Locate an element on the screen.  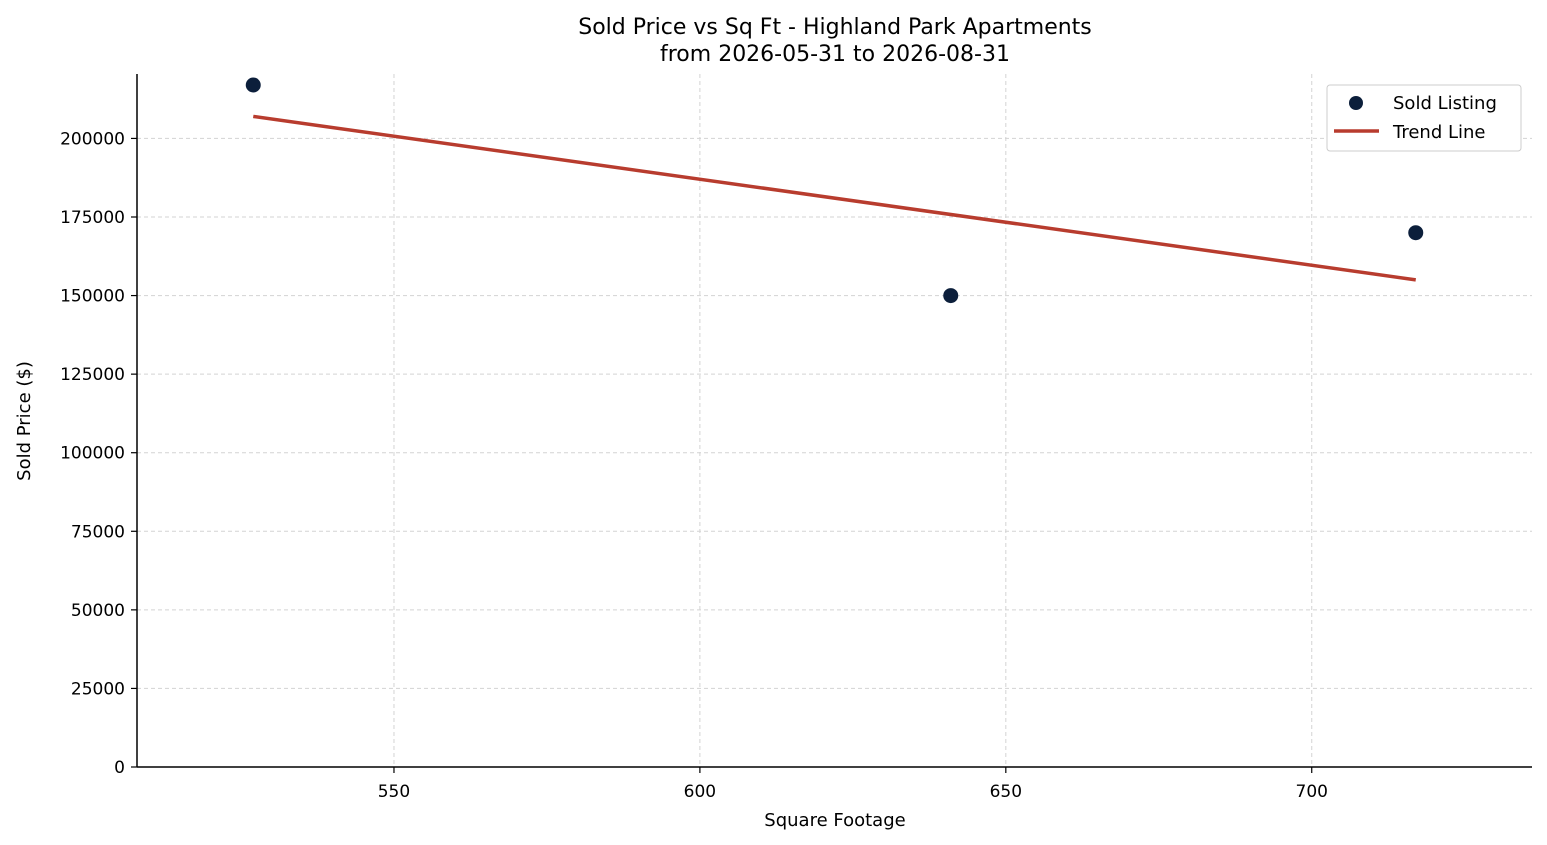
y-tick-label: 150000 is located at coordinates (92, 297).